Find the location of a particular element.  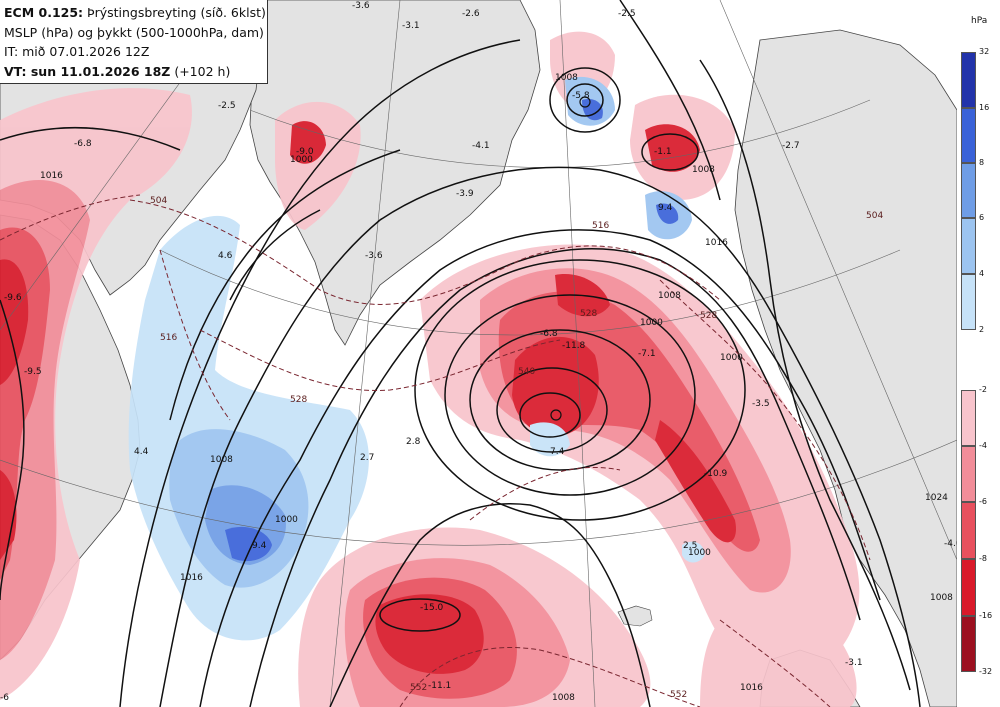

legend-unit: hPa is located at coordinates (979, 21).